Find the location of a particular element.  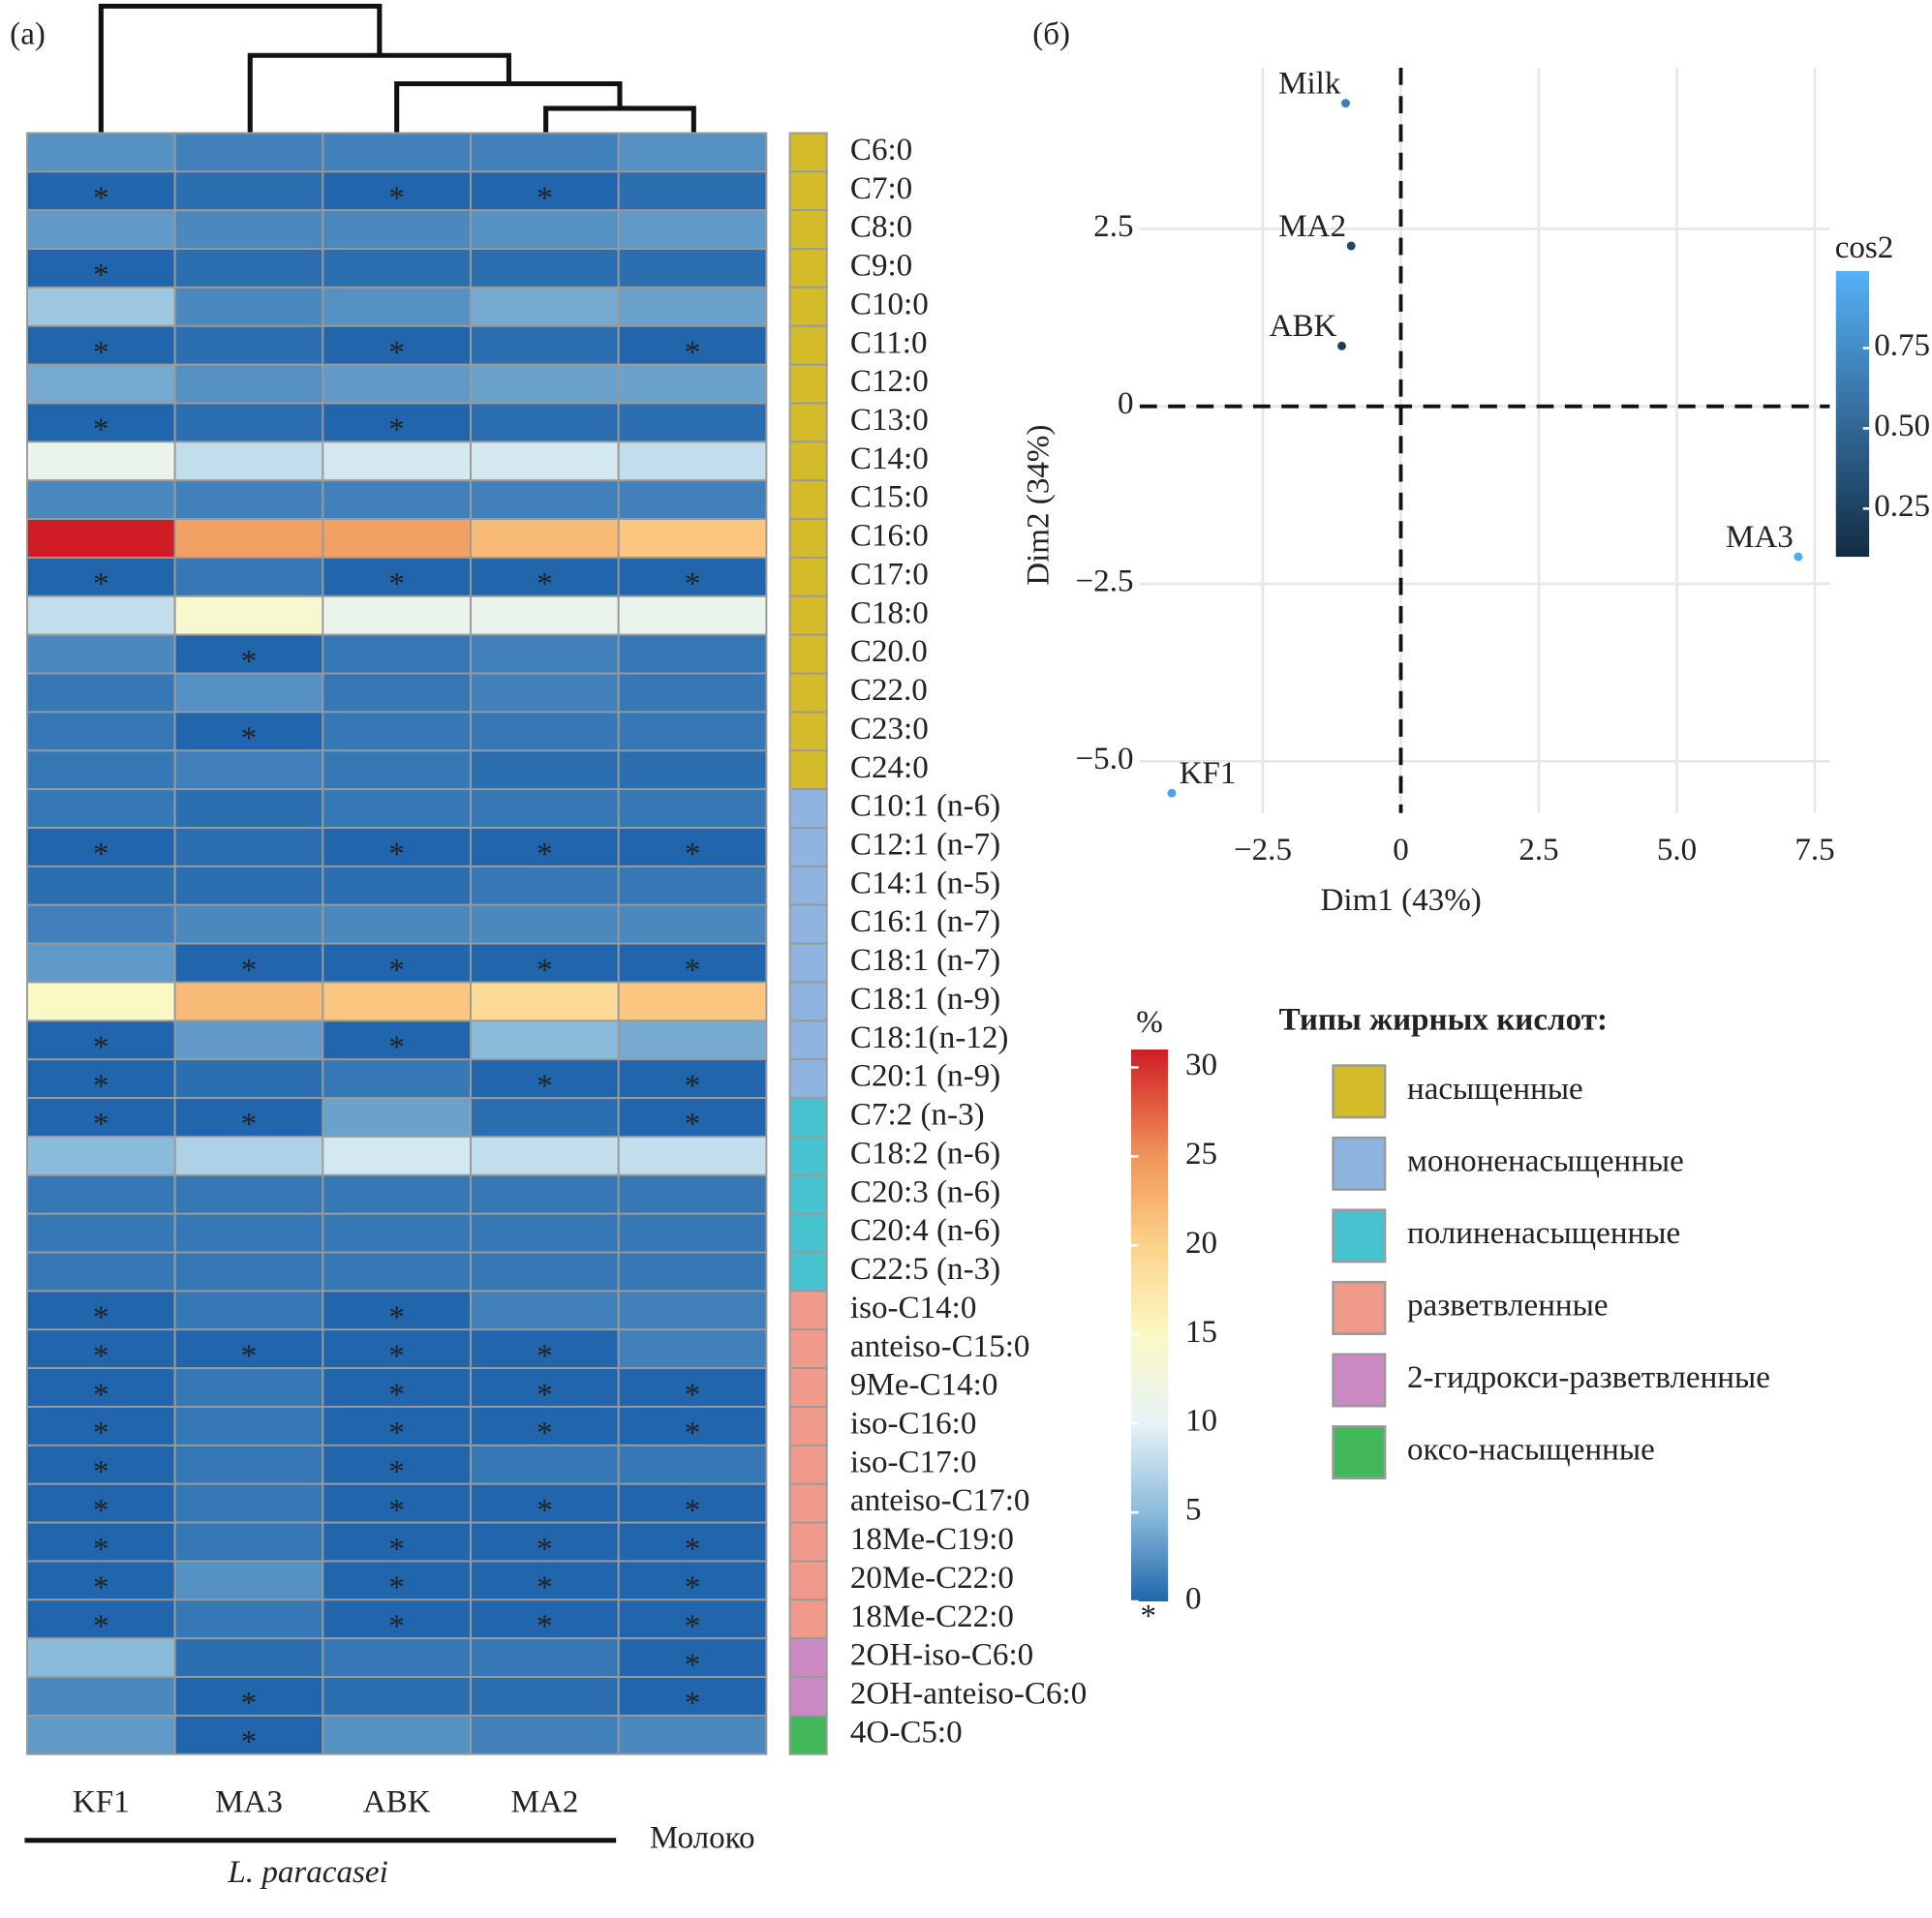

point is located at coordinates (1351, 246).